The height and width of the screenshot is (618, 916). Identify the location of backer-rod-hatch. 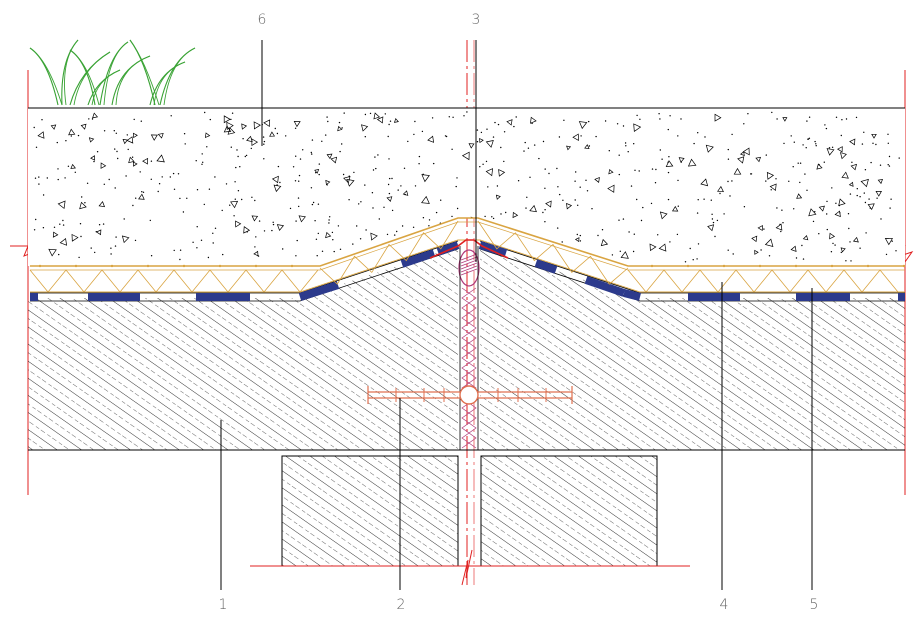
(469, 263).